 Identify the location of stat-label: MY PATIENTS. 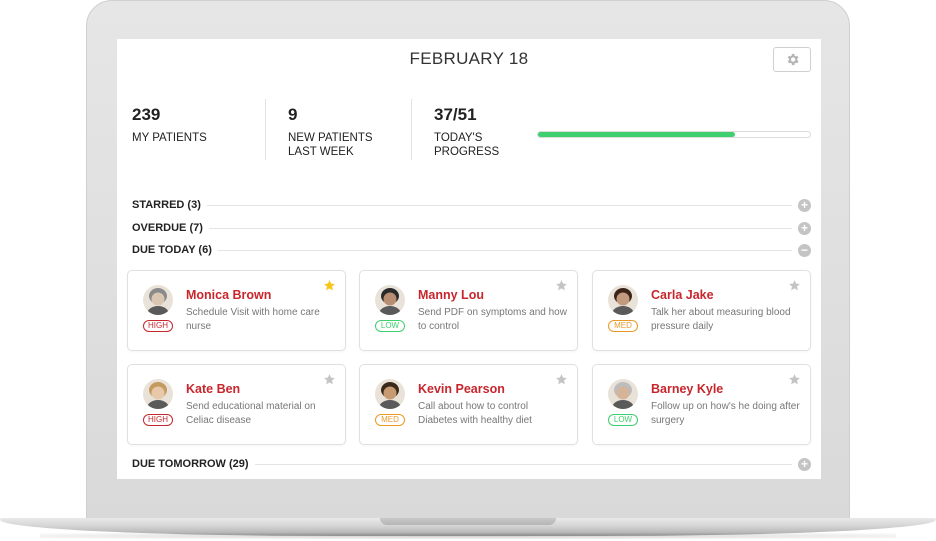
(169, 138).